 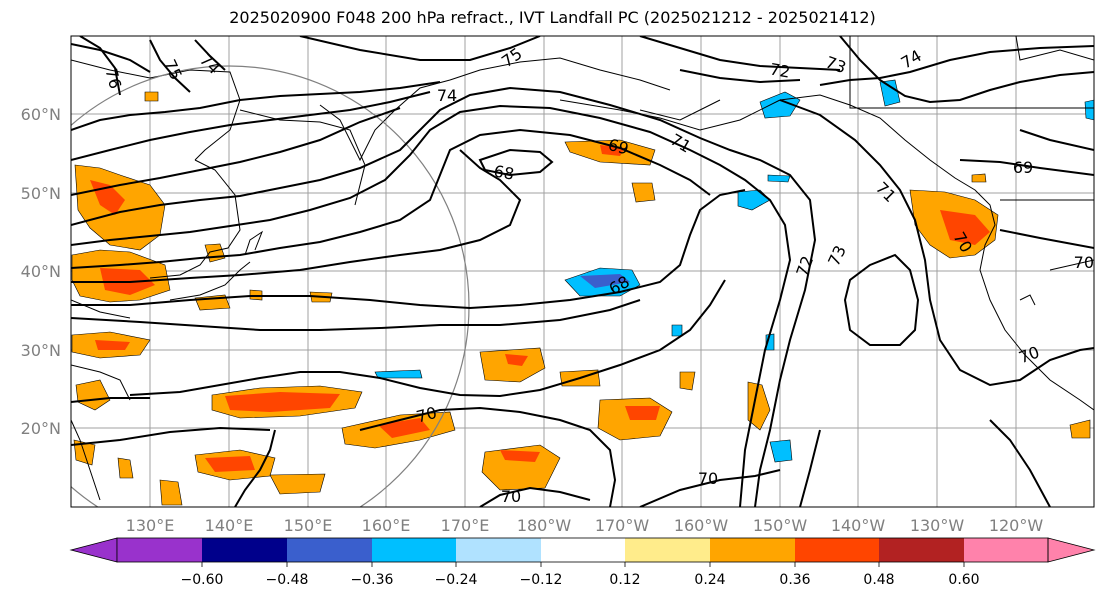 I want to click on lon-label: 160°W, so click(x=701, y=525).